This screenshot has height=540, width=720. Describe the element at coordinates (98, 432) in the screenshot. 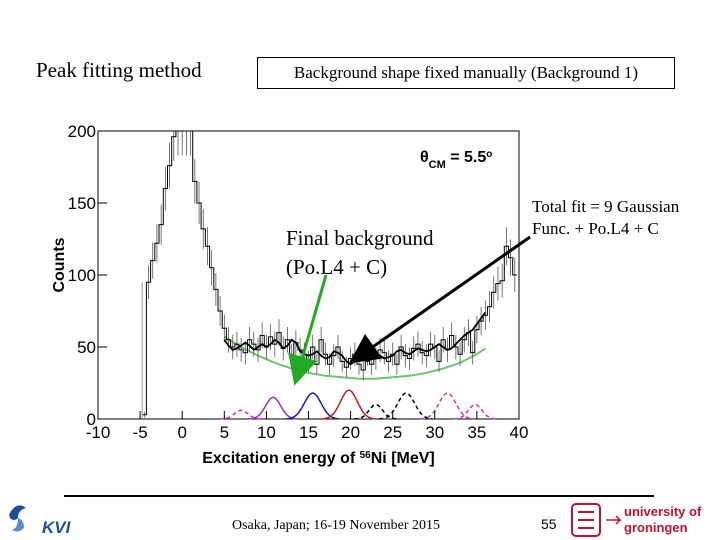

I see `x-tick-label: -10` at that location.